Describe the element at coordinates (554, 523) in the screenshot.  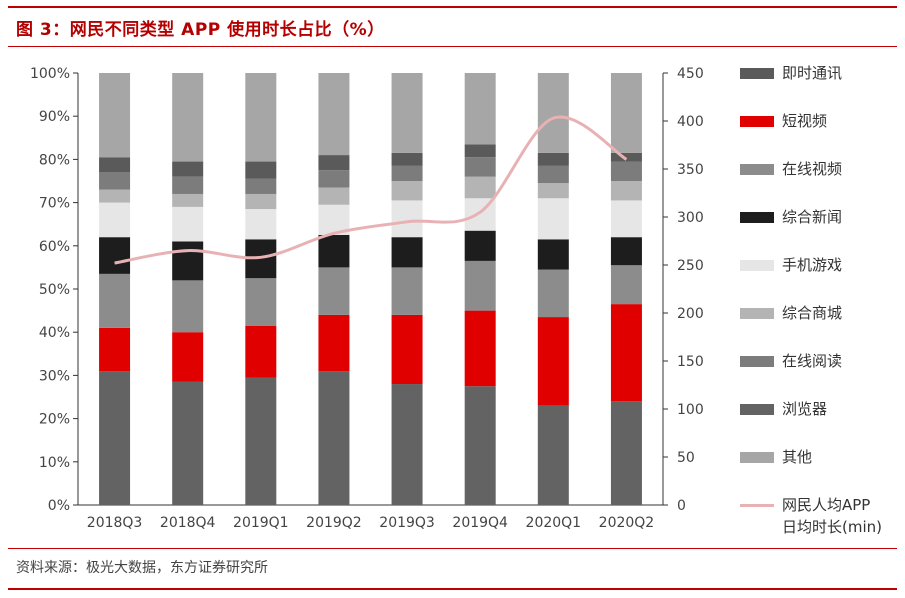
I see `x-tick-label: 2020Q1` at that location.